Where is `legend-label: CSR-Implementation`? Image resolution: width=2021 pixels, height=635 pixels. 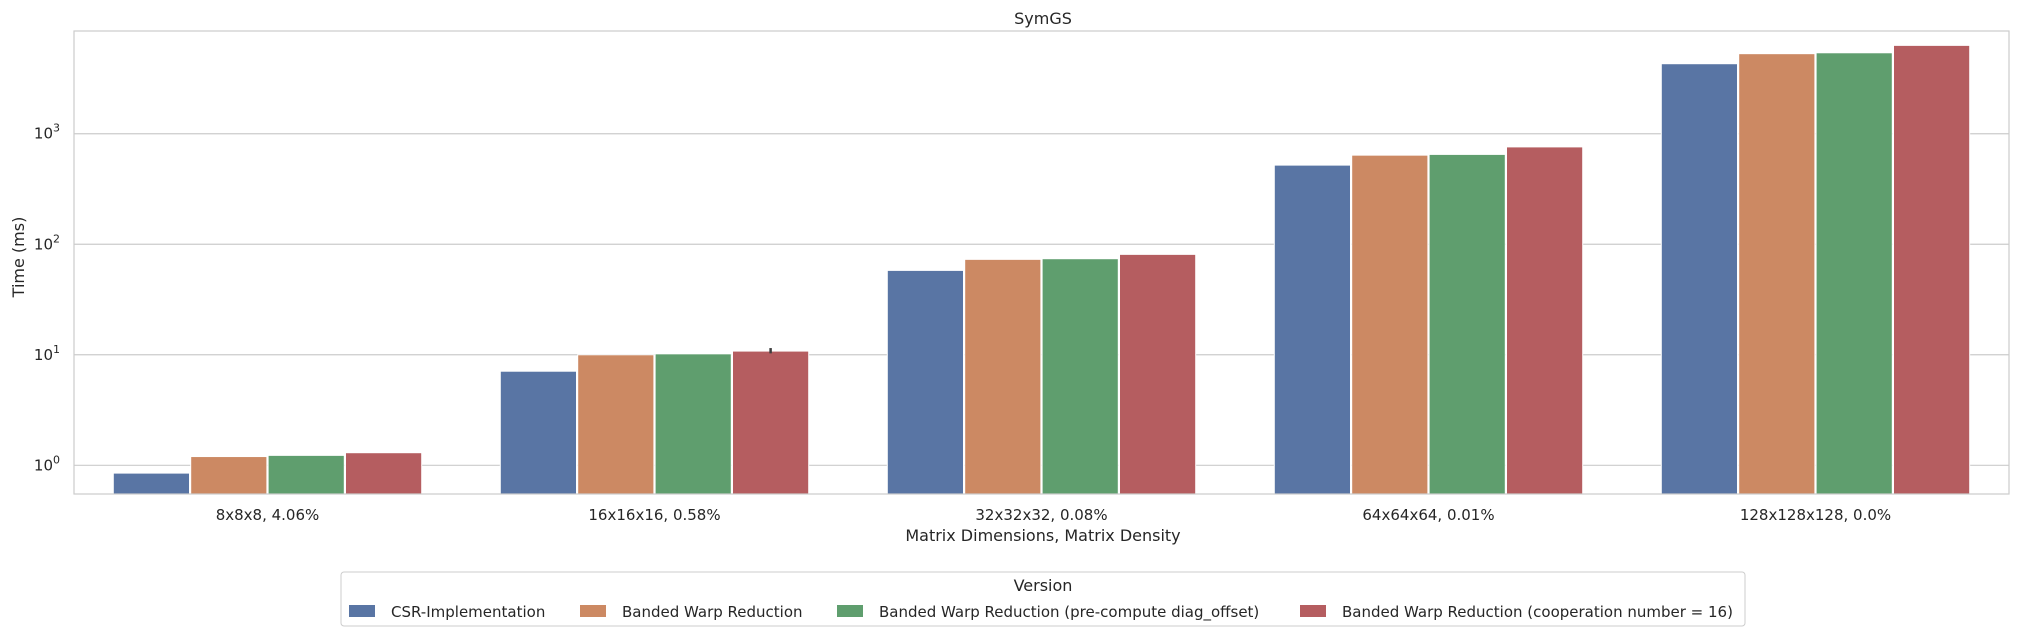
legend-label: CSR-Implementation is located at coordinates (468, 612).